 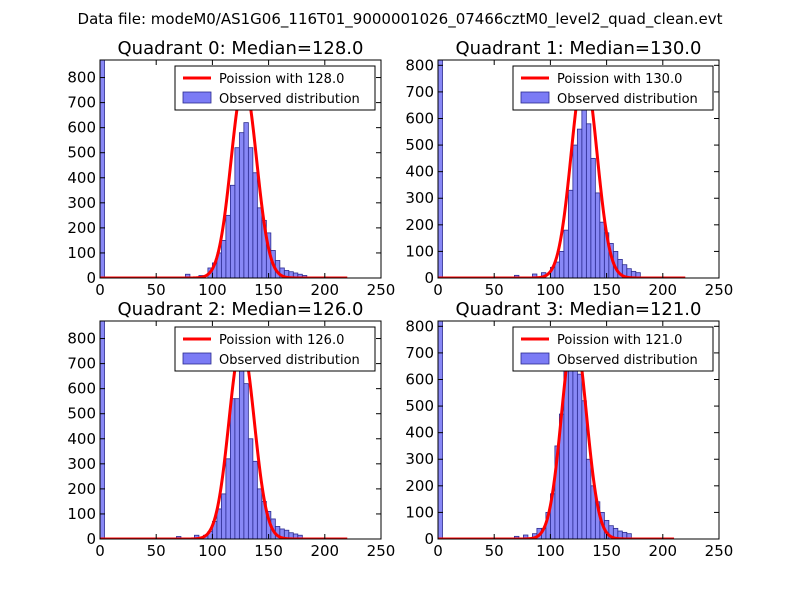 What do you see at coordinates (241, 309) in the screenshot?
I see `panel-title: Quadrant 2: Median=126.0` at bounding box center [241, 309].